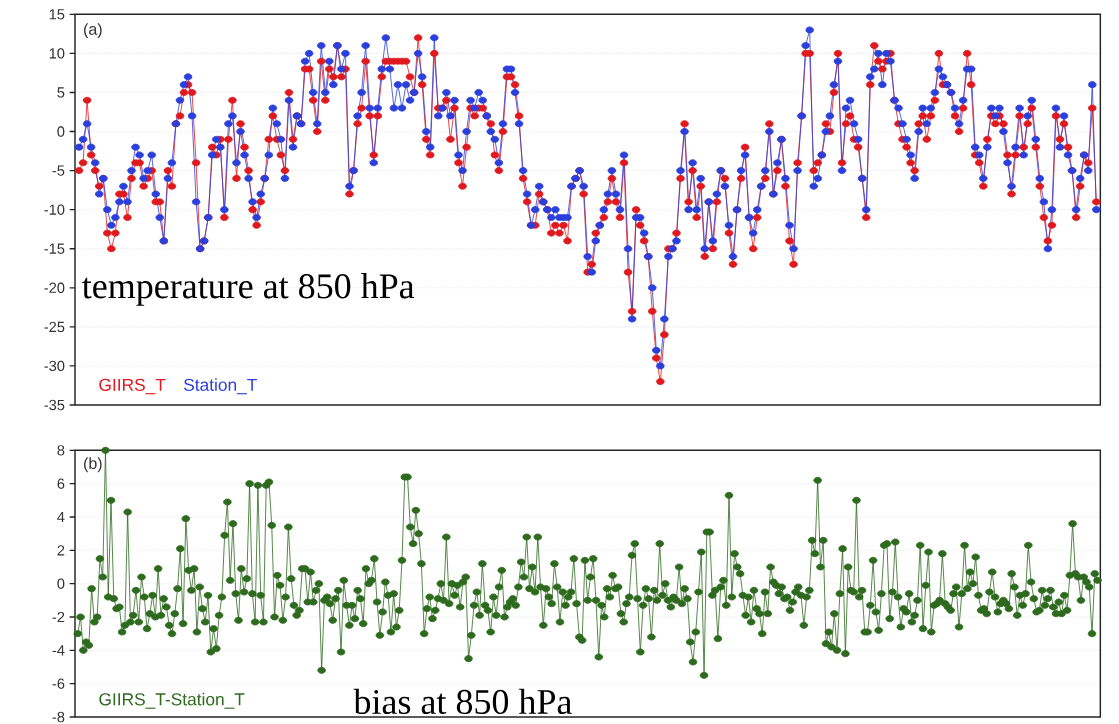 The image size is (1119, 724). Describe the element at coordinates (172, 700) in the screenshot. I see `text: GIIRS_T-Station_T` at that location.